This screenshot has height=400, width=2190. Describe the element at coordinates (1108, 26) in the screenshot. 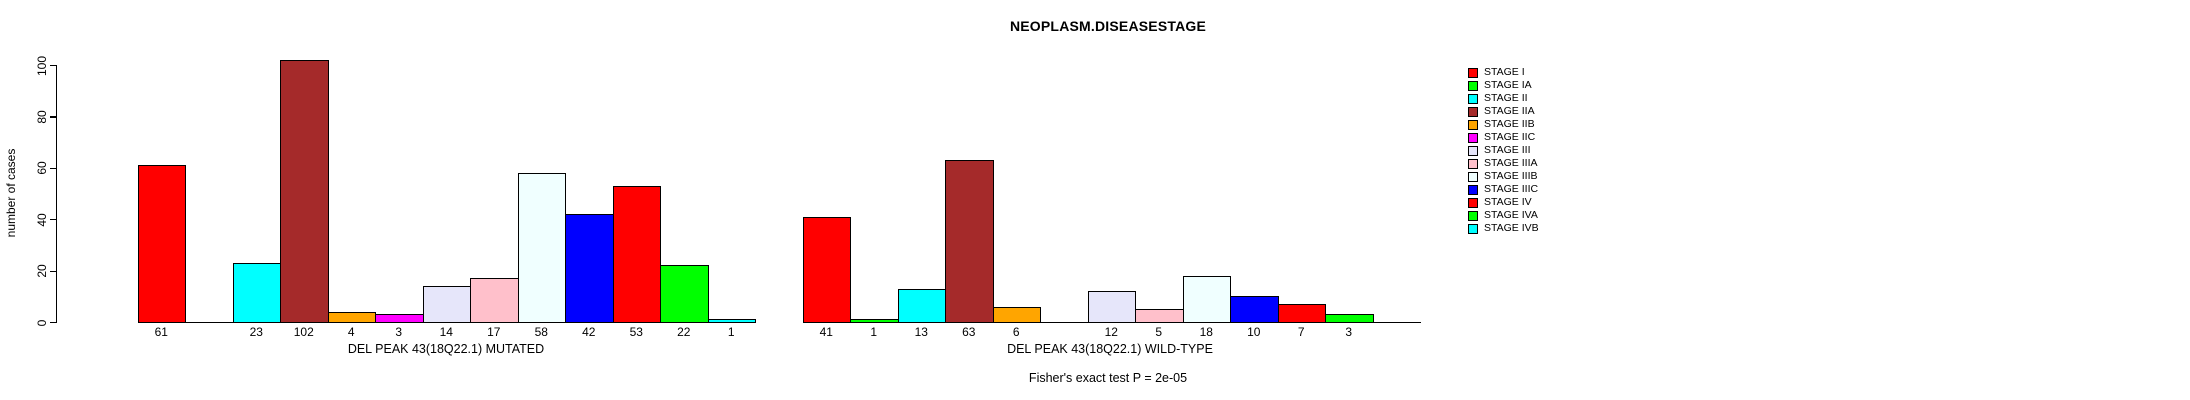

I see `chart-title: NEOPLASM.DISEASESTAGE` at that location.